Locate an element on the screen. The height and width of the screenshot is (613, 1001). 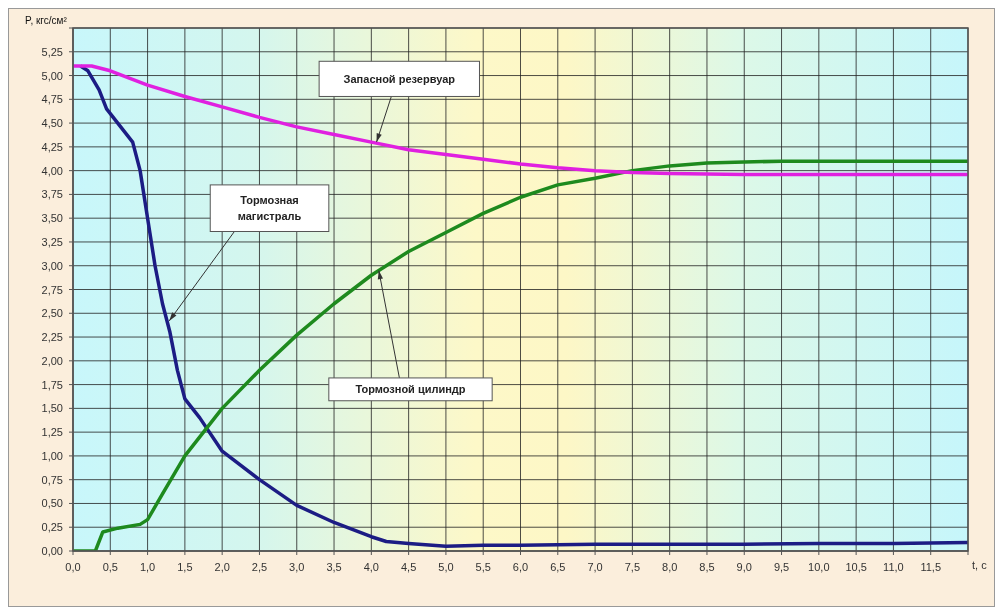
annotation: Тормозной цилиндр is located at coordinates (410, 389).